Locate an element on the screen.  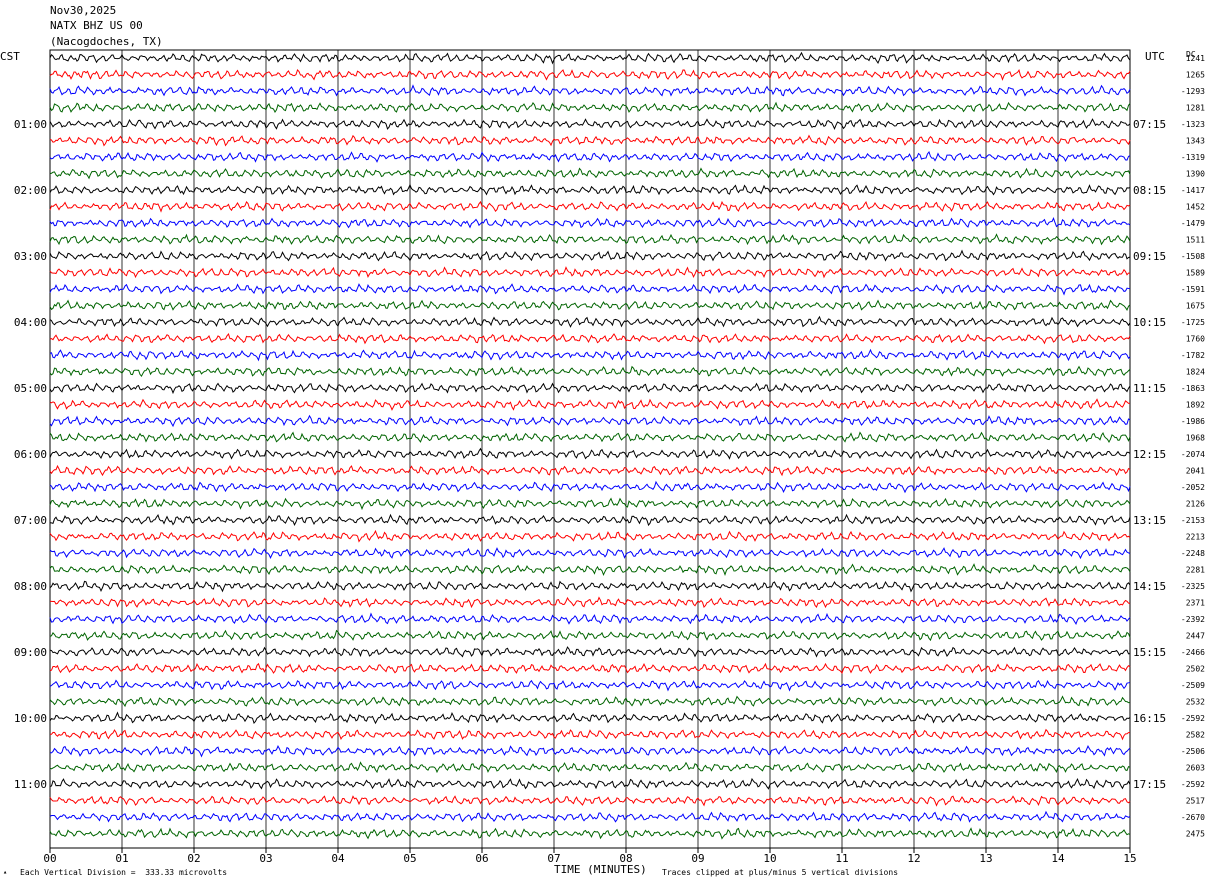
dc-offset-label: -2325 is located at coordinates (1193, 586).